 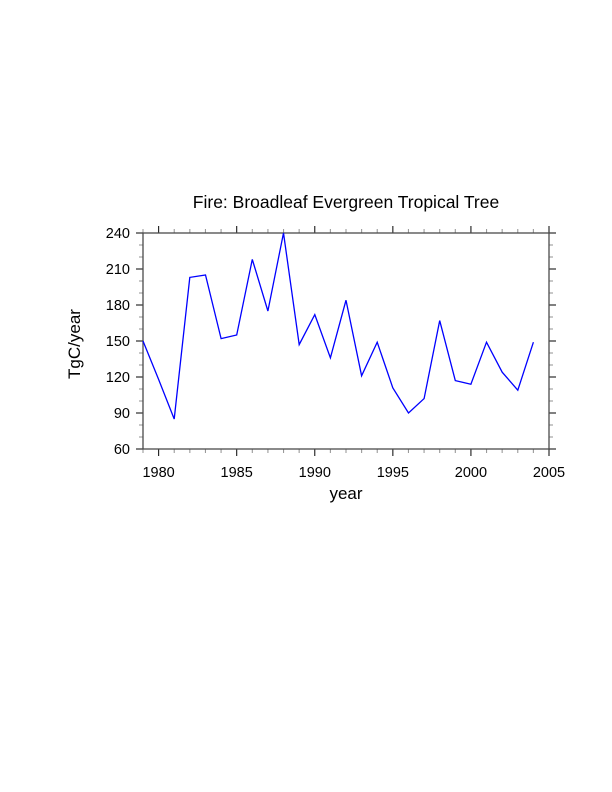 I want to click on x-axis-label: year, so click(x=345, y=493).